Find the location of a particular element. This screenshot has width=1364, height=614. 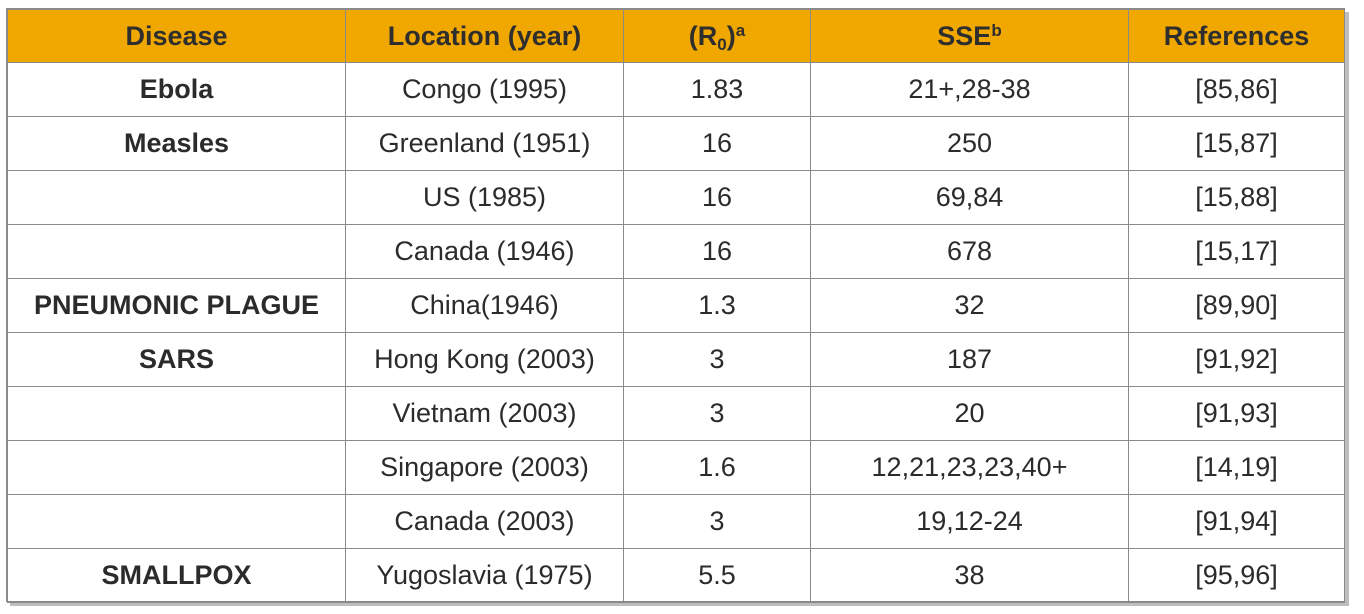

r0-cell: 5.5 is located at coordinates (717, 575).